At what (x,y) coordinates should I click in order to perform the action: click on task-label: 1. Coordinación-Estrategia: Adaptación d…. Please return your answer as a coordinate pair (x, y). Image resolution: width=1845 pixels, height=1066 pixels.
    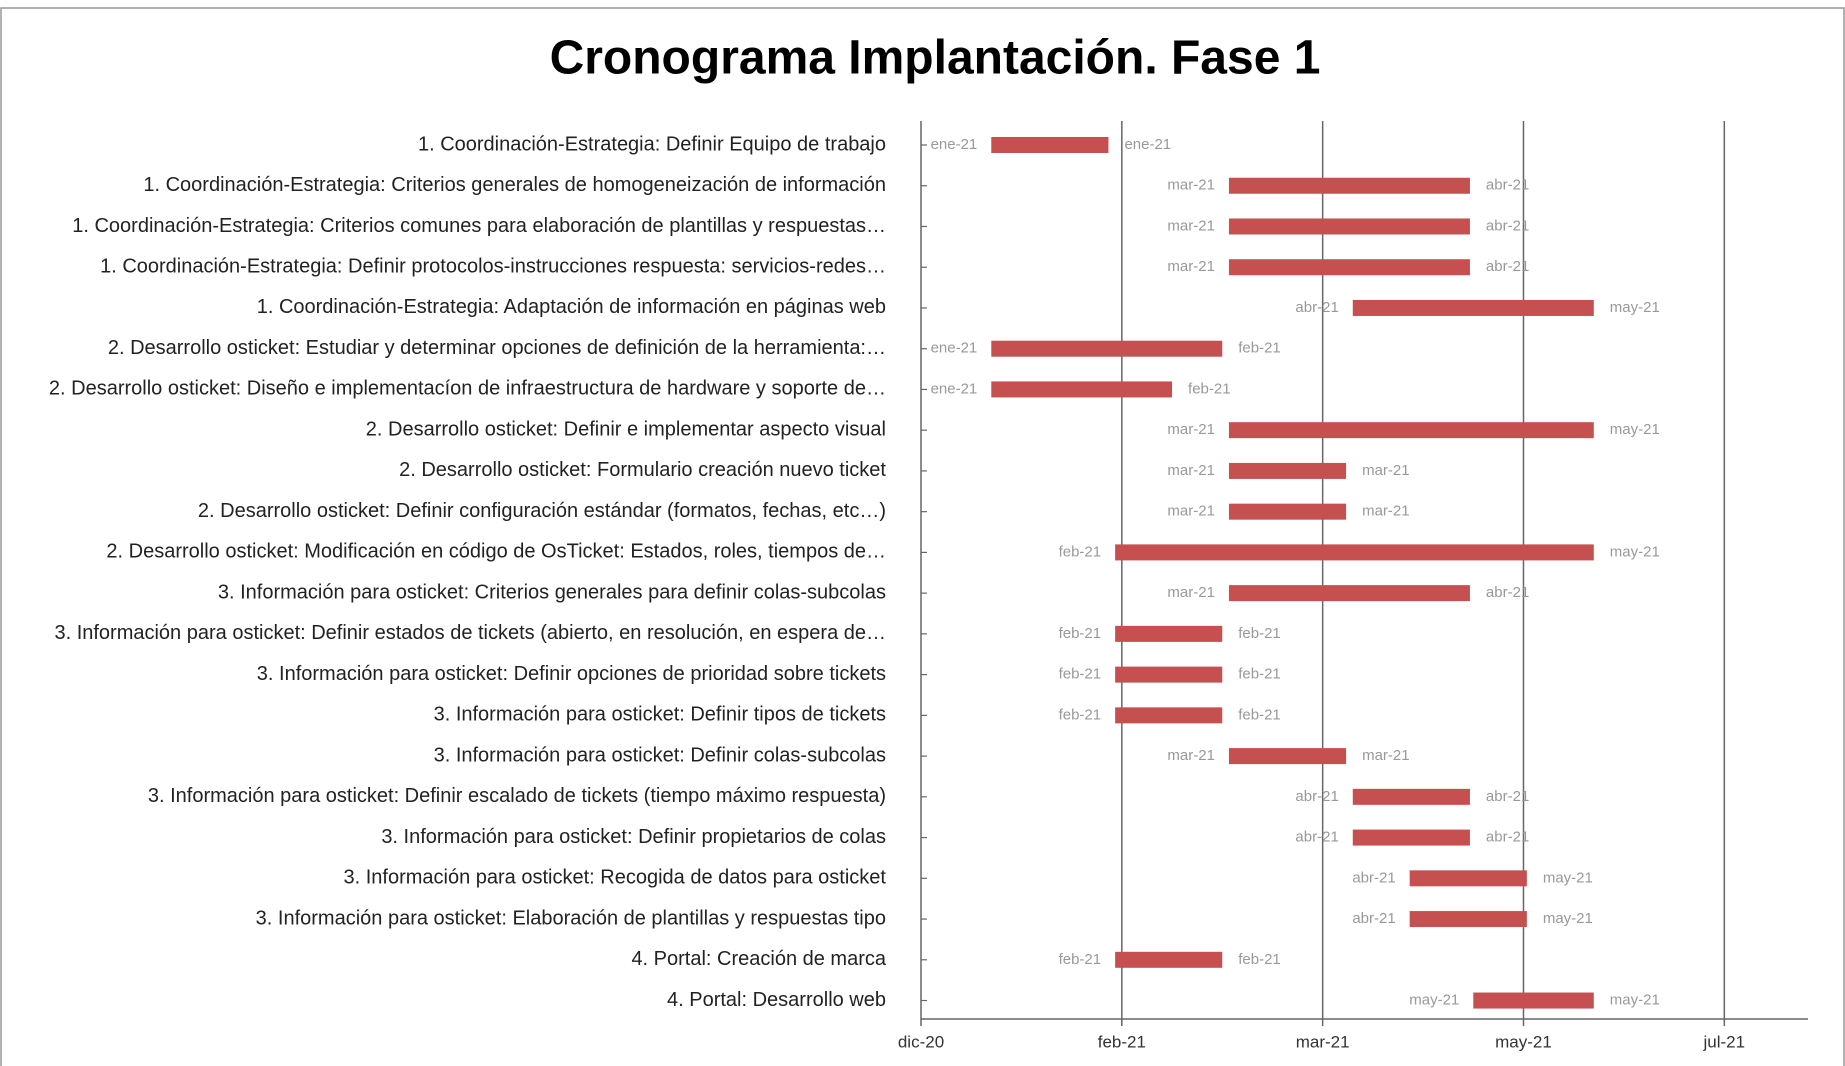
    Looking at the image, I should click on (571, 307).